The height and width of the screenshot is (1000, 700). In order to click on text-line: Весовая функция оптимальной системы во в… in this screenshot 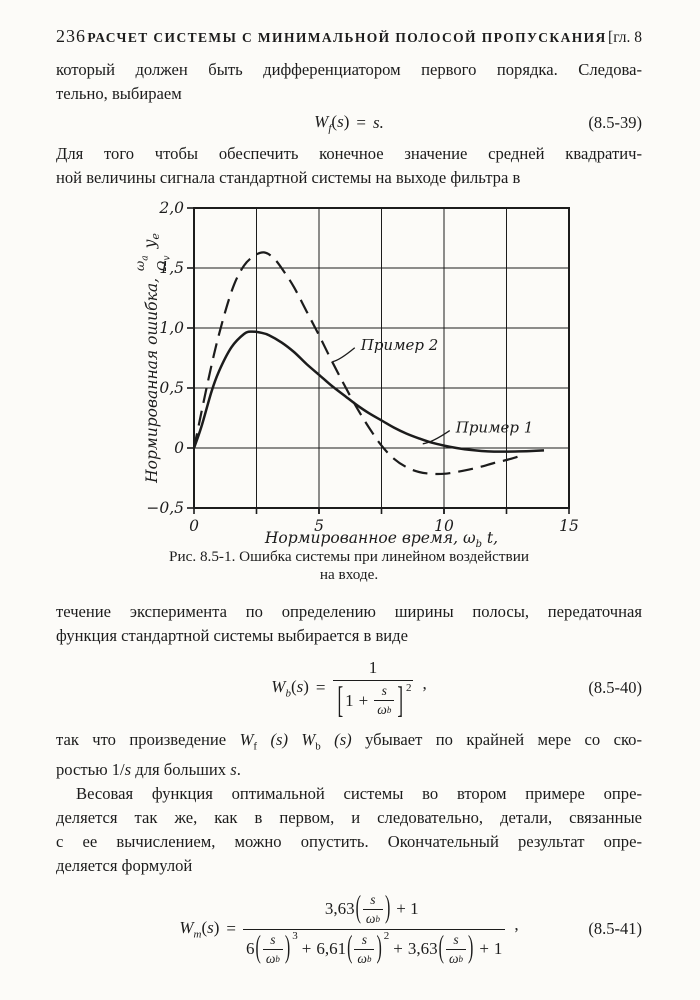, I will do `click(359, 794)`.